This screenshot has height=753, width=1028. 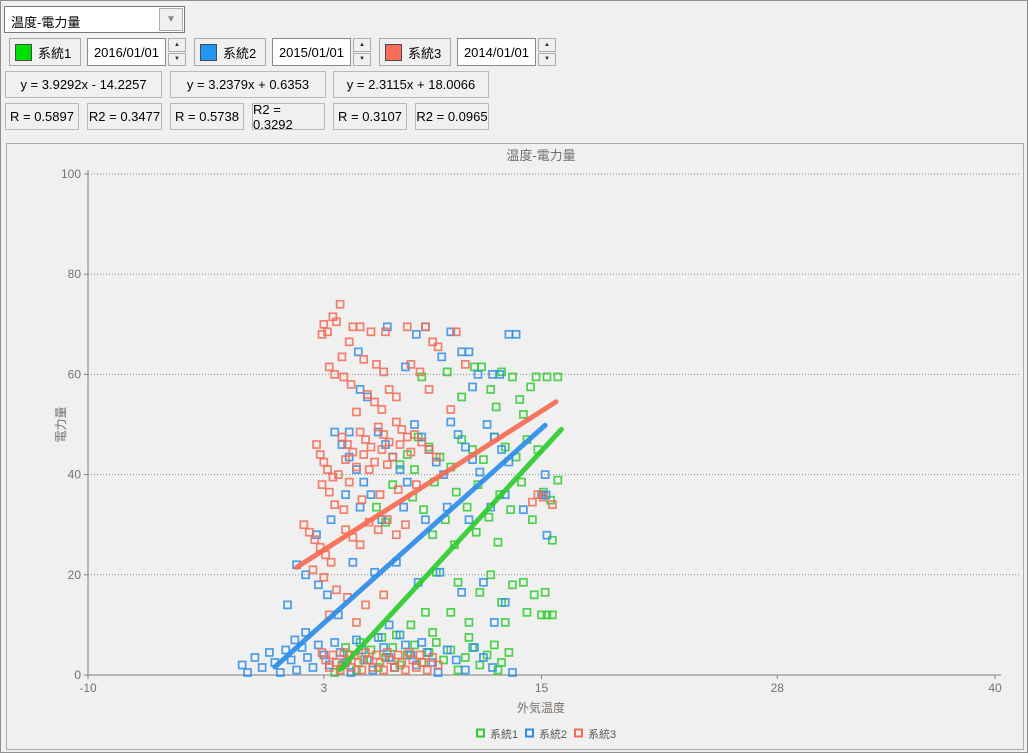 I want to click on svg-text: 温度-電力量, so click(x=540, y=155).